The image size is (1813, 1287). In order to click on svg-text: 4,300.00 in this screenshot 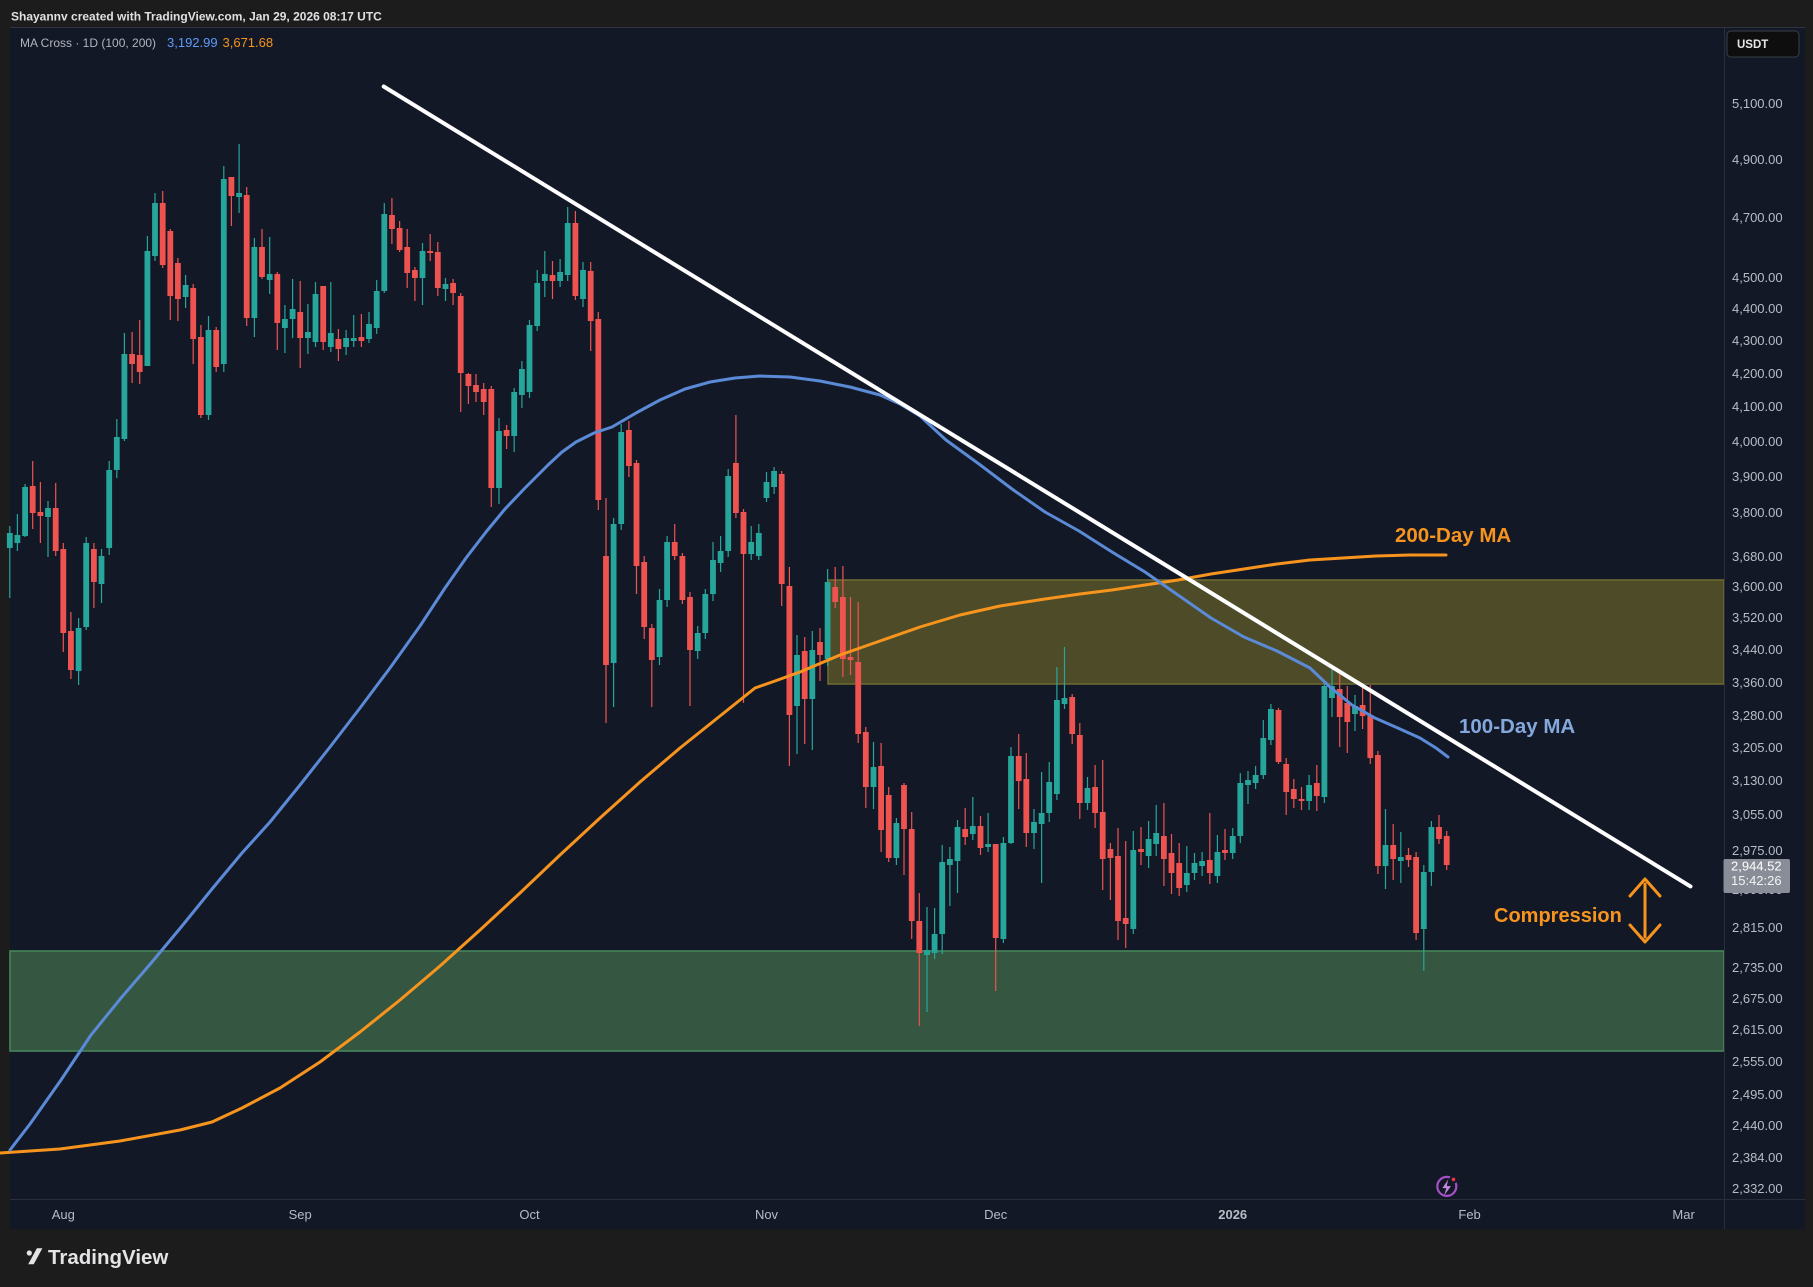, I will do `click(1757, 340)`.